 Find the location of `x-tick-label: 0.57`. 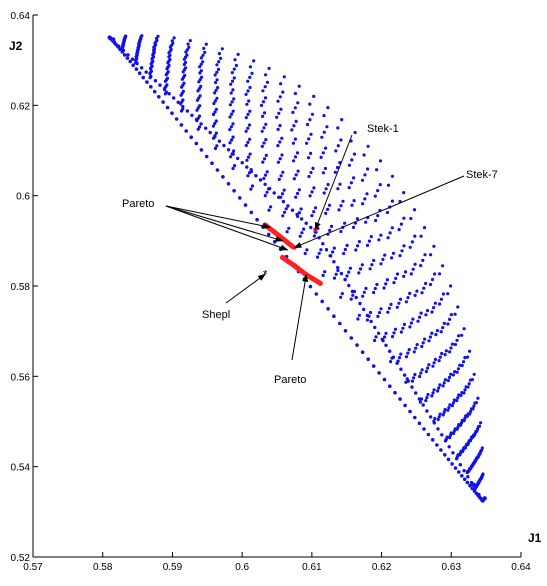

x-tick-label: 0.57 is located at coordinates (33, 567).